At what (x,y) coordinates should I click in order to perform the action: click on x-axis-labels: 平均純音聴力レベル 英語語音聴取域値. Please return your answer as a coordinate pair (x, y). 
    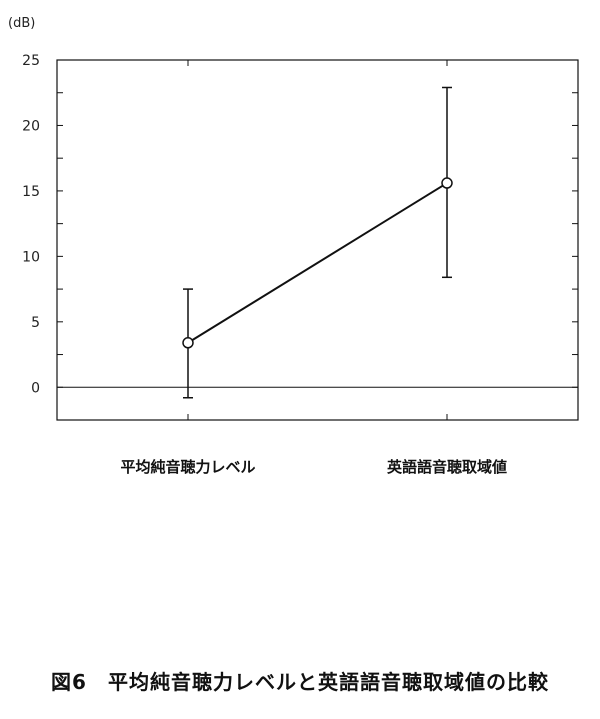
    Looking at the image, I should click on (313, 467).